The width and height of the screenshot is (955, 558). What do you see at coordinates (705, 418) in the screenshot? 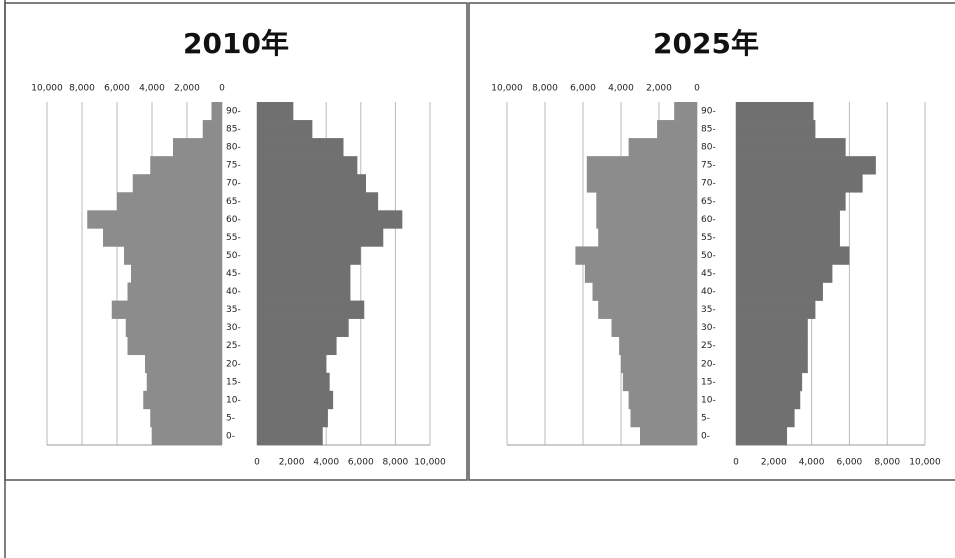
I see `category-label: 5-` at bounding box center [705, 418].